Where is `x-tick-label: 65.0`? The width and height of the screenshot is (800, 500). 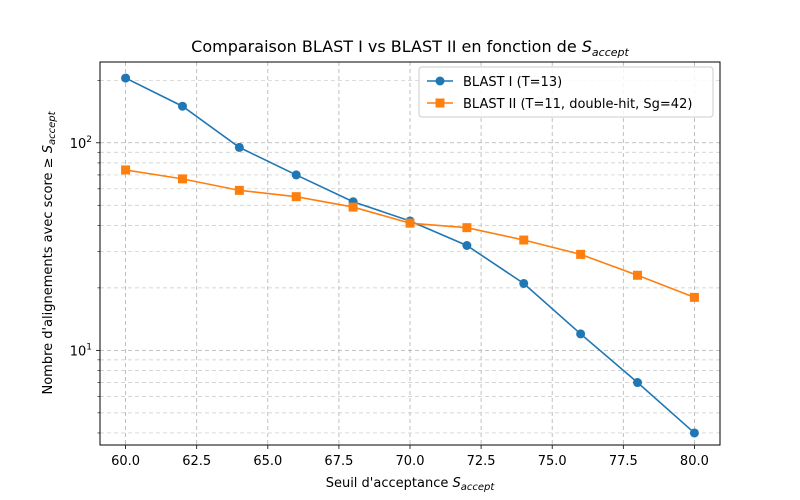
x-tick-label: 65.0 is located at coordinates (267, 461).